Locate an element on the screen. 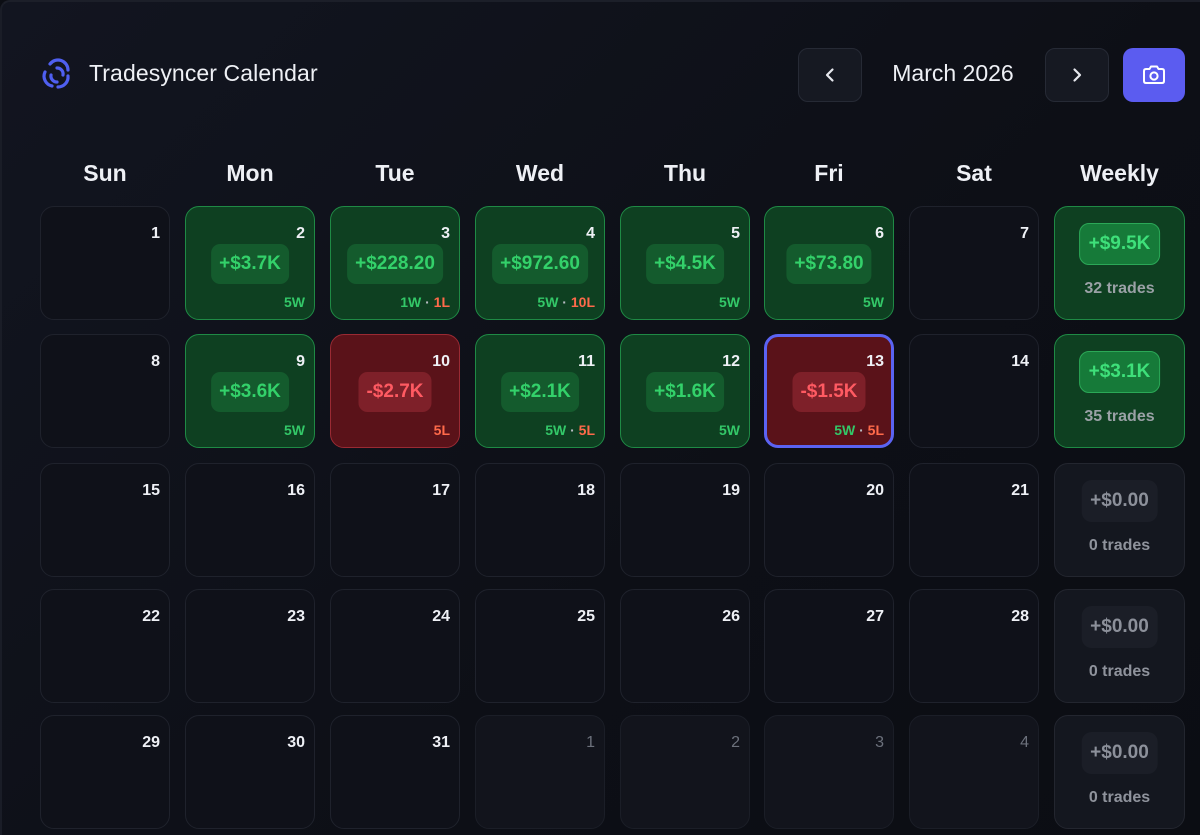 Image resolution: width=1200 pixels, height=835 pixels. next-month-button is located at coordinates (1077, 75).